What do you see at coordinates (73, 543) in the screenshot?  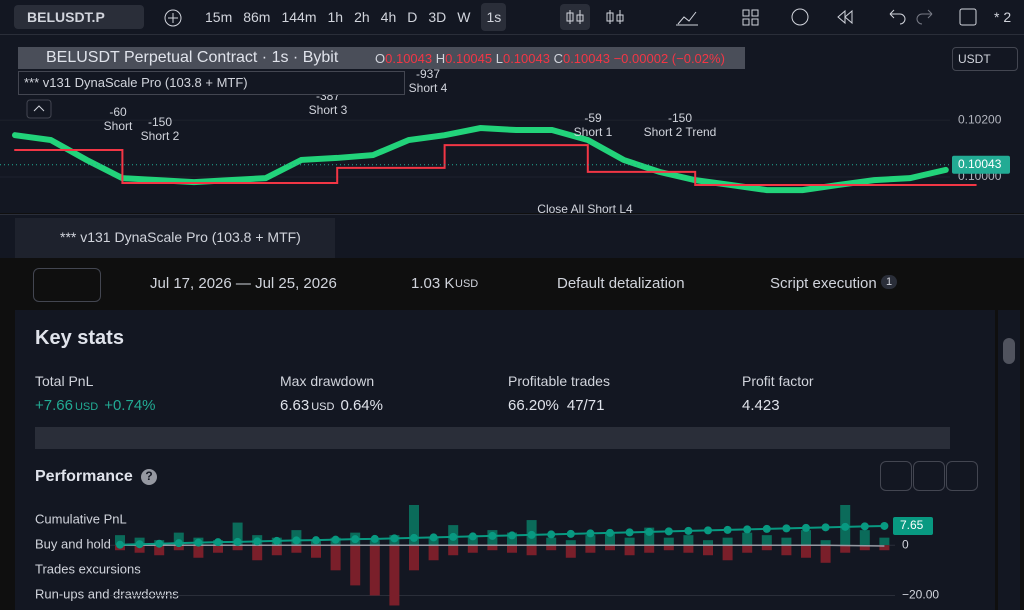 I see `legend-entry: Buy and hold` at bounding box center [73, 543].